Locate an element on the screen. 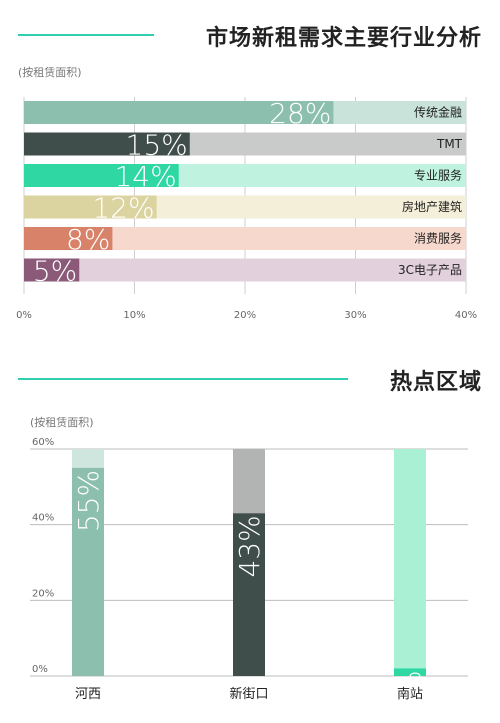 Image resolution: width=500 pixels, height=723 pixels. x-tick-label: 10% is located at coordinates (134, 315).